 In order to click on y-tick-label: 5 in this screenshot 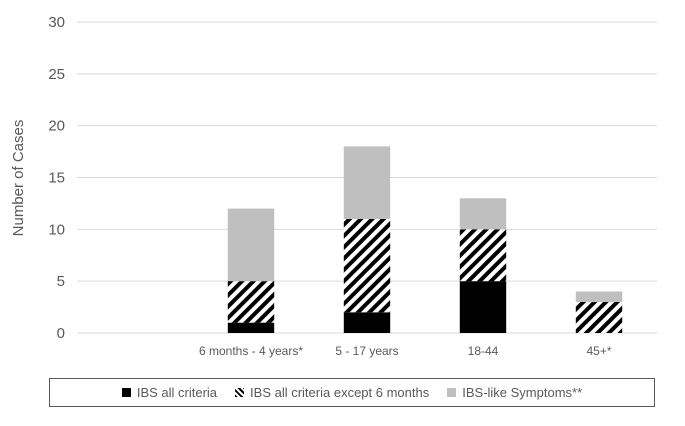, I will do `click(61, 281)`.